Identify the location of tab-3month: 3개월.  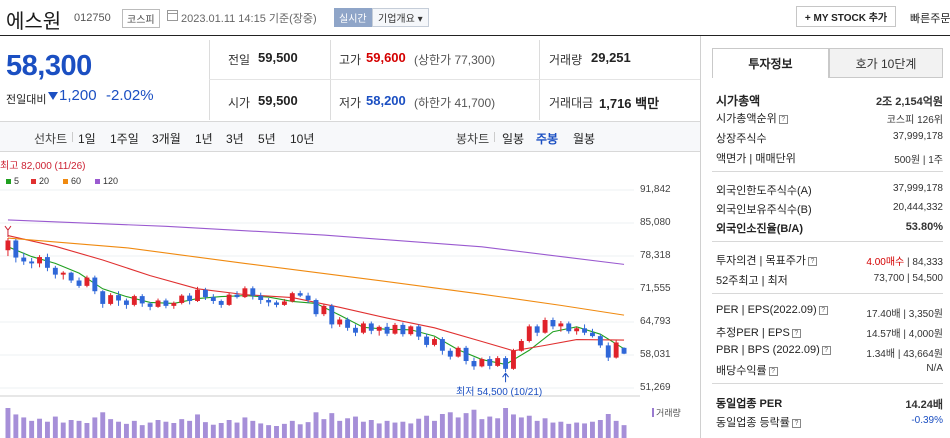
(166, 139).